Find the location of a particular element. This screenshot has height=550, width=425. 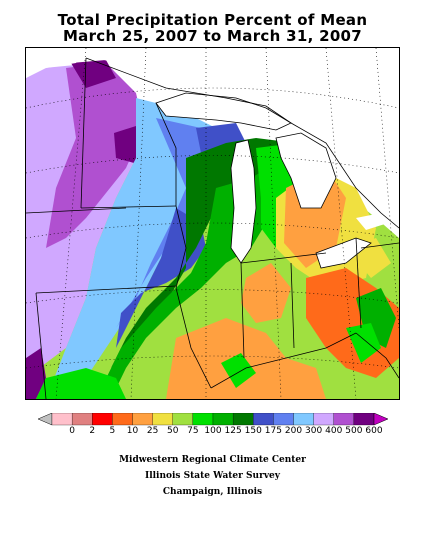

mn-dakota-line is located at coordinates (83, 133).